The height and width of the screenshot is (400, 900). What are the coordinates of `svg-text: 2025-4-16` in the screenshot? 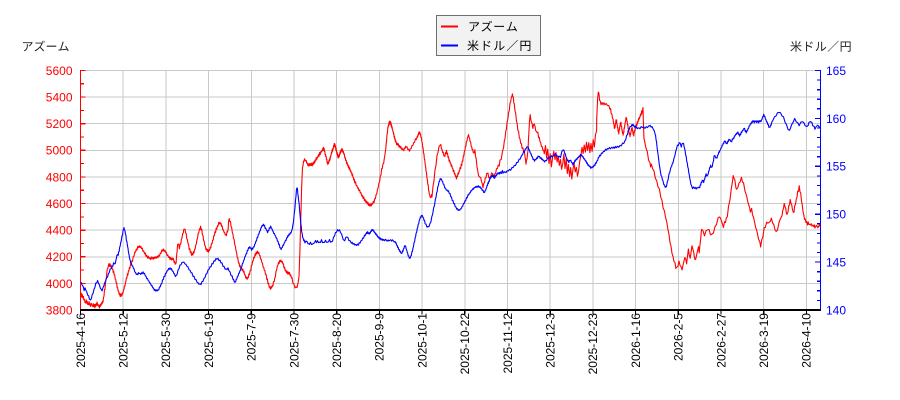 It's located at (81, 340).